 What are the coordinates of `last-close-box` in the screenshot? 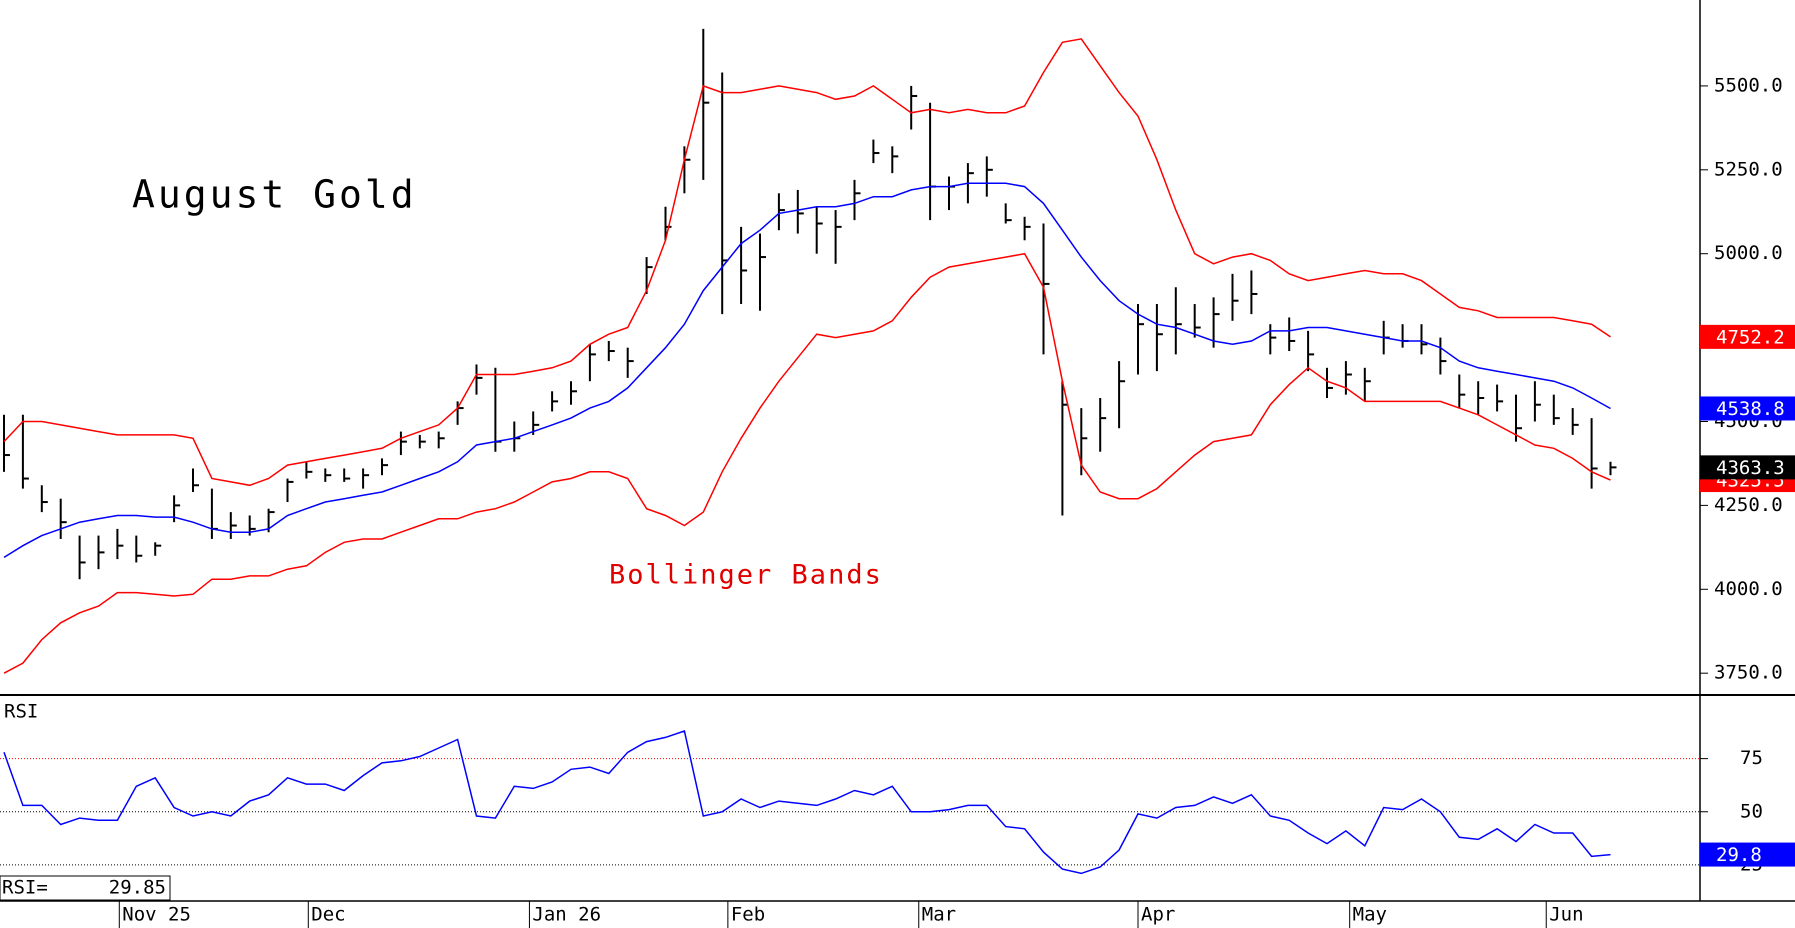 It's located at (1747, 467).